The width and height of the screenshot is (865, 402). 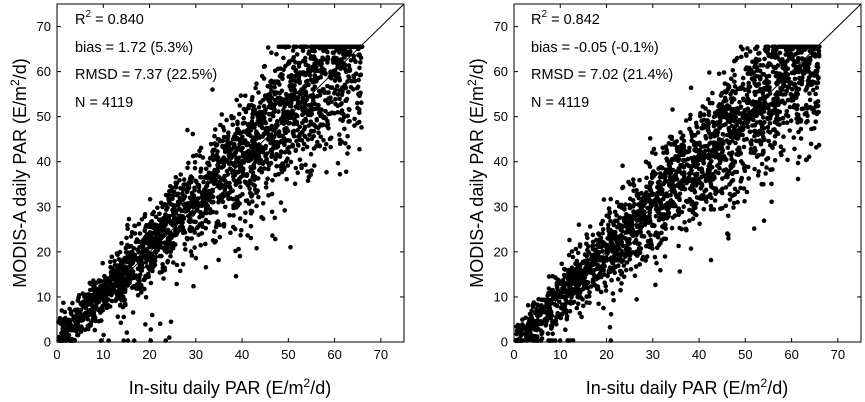 What do you see at coordinates (501, 206) in the screenshot?
I see `y-tick-label: 30` at bounding box center [501, 206].